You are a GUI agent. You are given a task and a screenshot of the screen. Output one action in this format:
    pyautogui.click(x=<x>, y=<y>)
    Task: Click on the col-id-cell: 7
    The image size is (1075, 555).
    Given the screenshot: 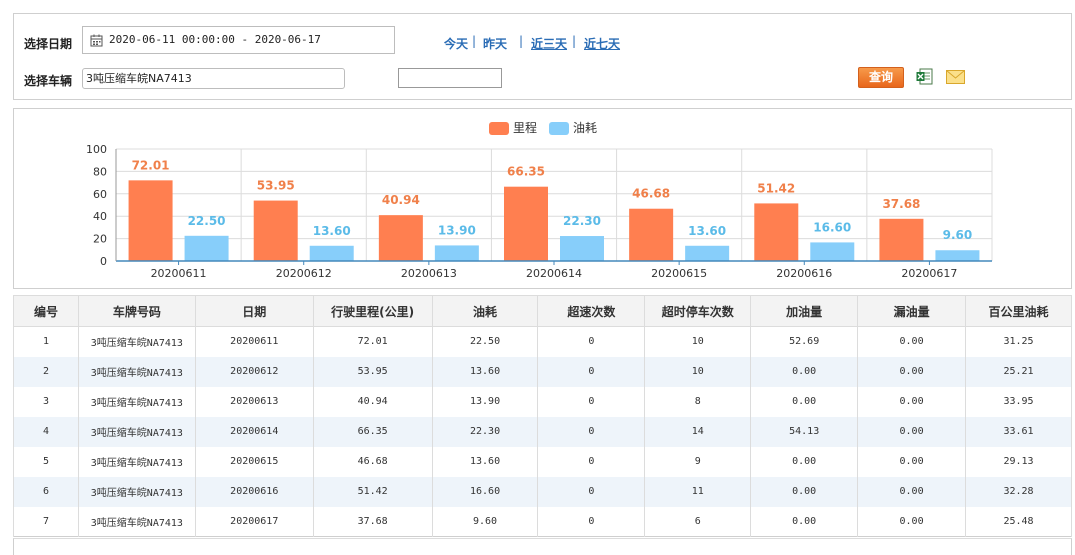 What is the action you would take?
    pyautogui.click(x=46, y=521)
    